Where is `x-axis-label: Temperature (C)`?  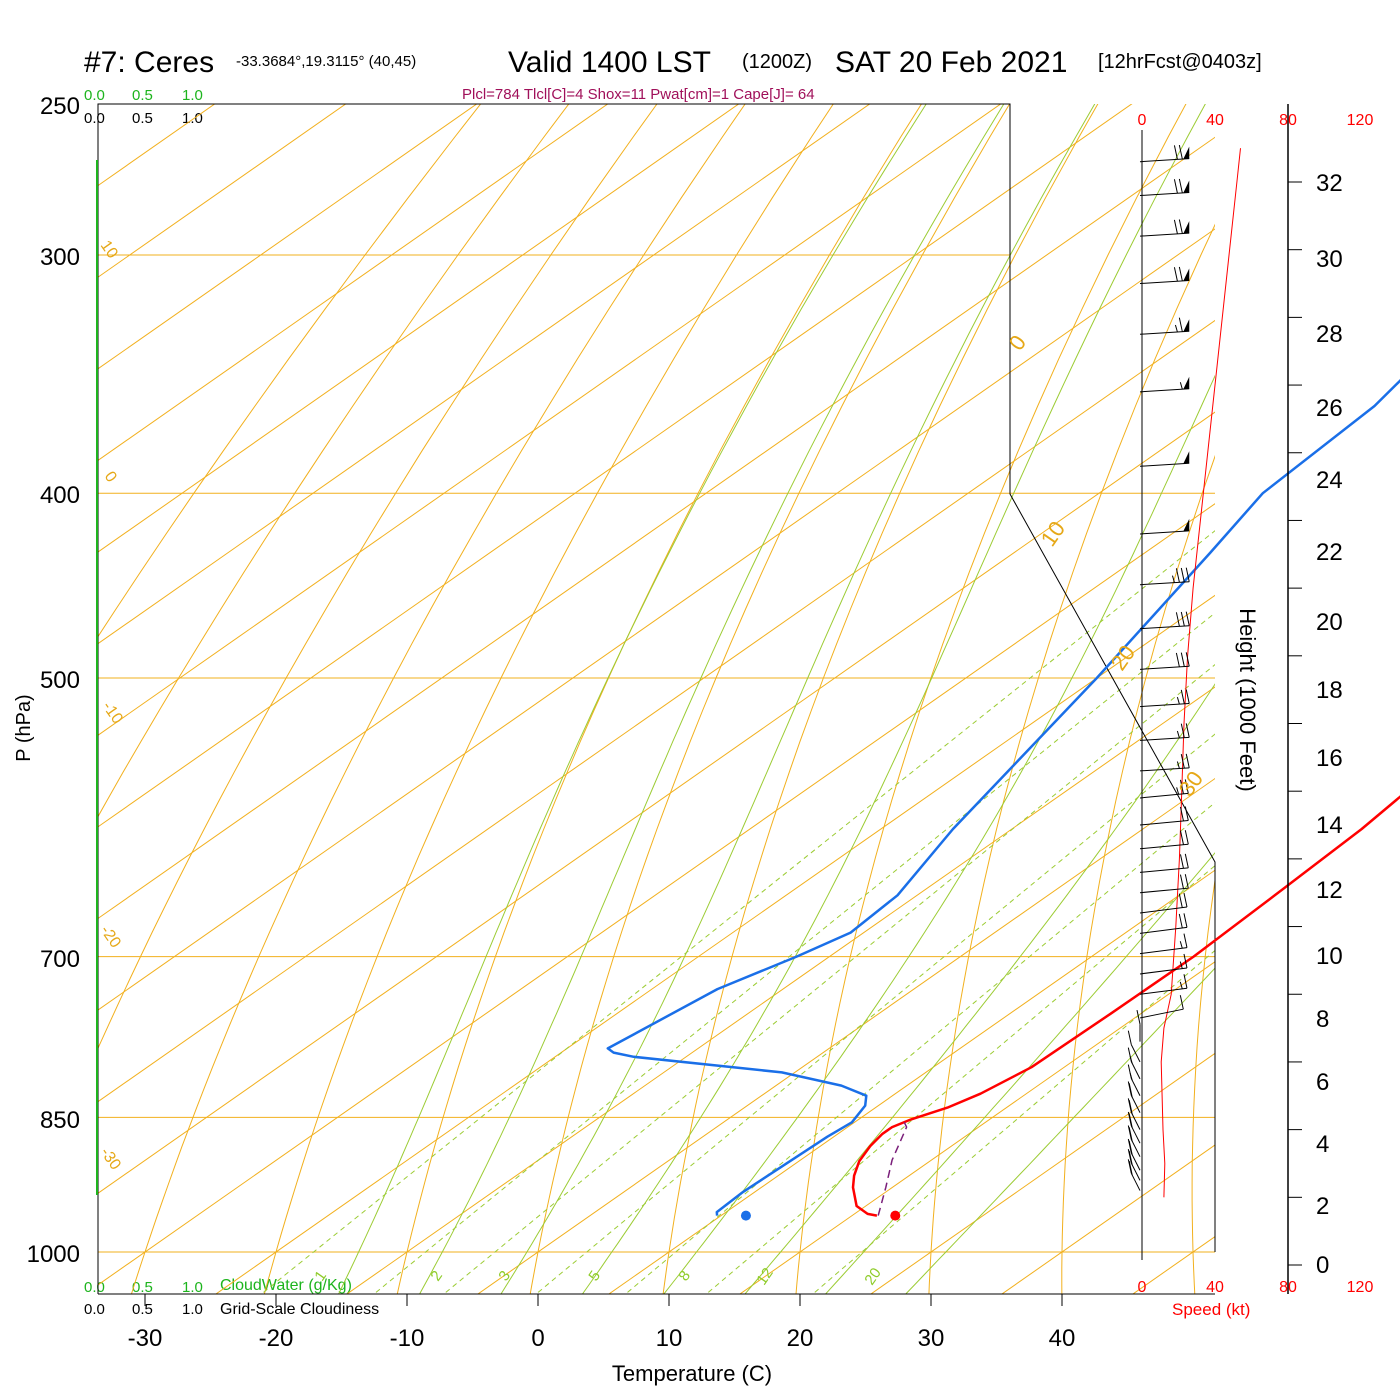 x-axis-label: Temperature (C) is located at coordinates (692, 1373).